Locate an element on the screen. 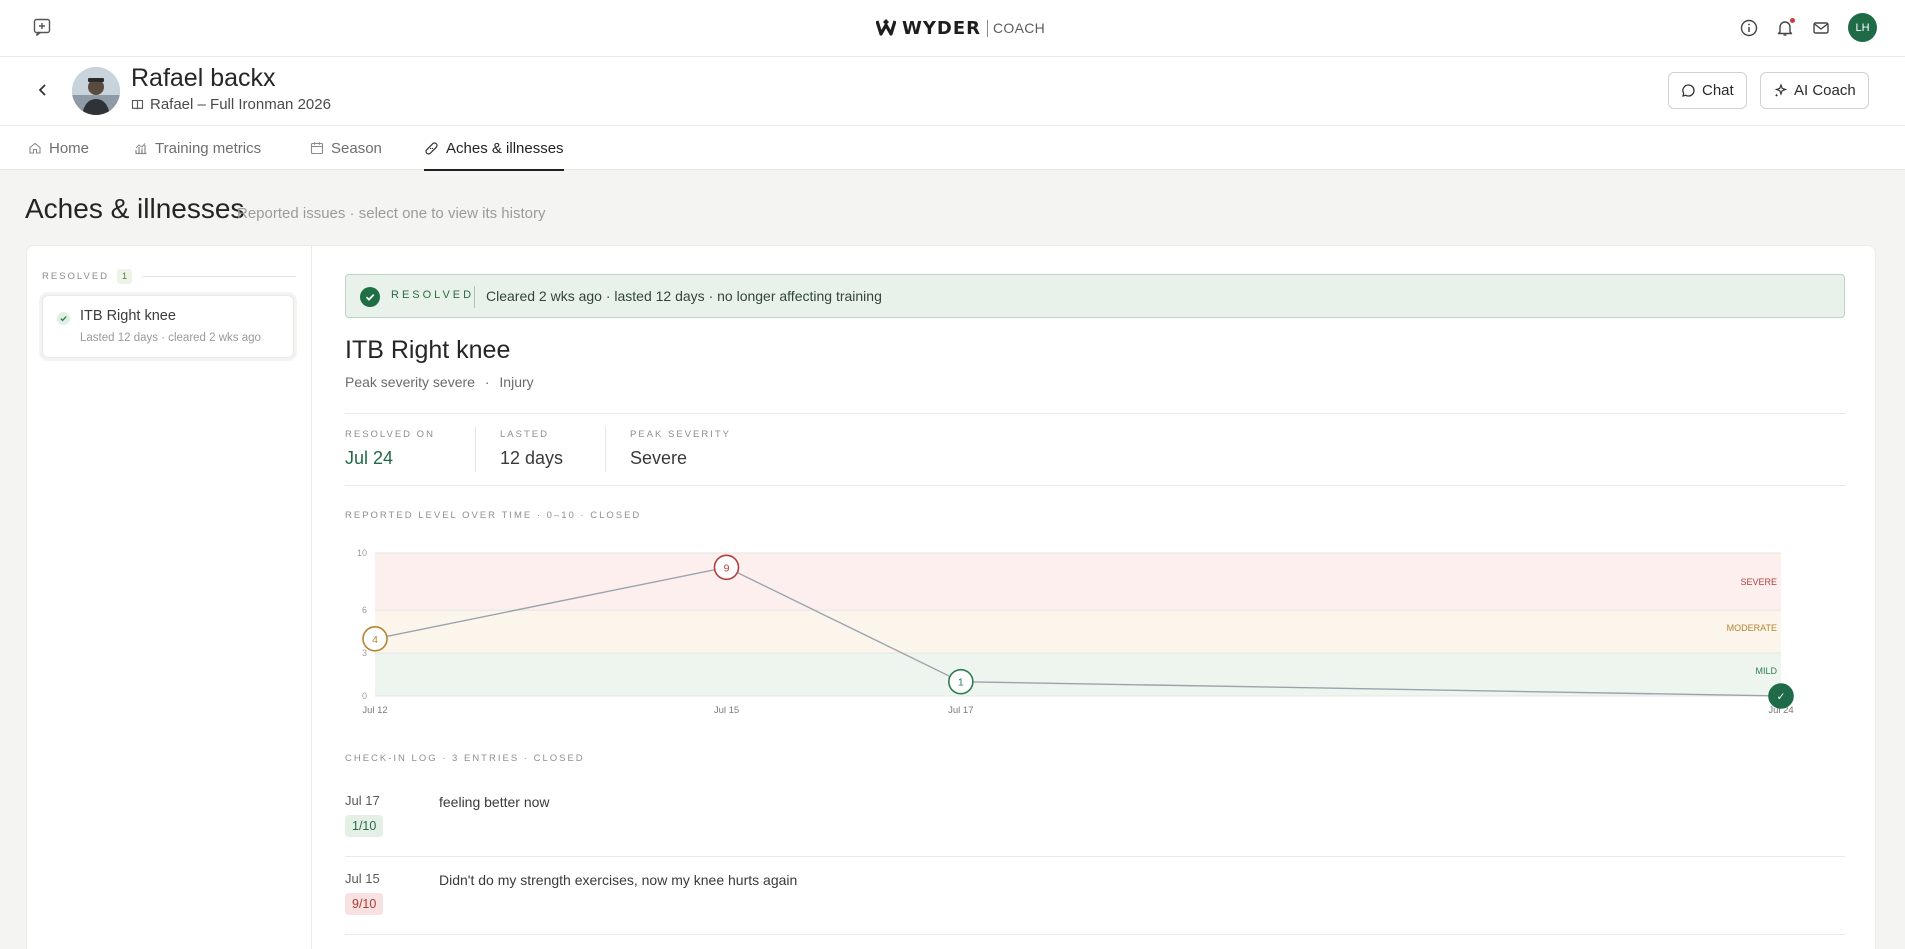 This screenshot has height=949, width=1905. log-entry: Jul 17 1/10 feeling better now is located at coordinates (1095, 818).